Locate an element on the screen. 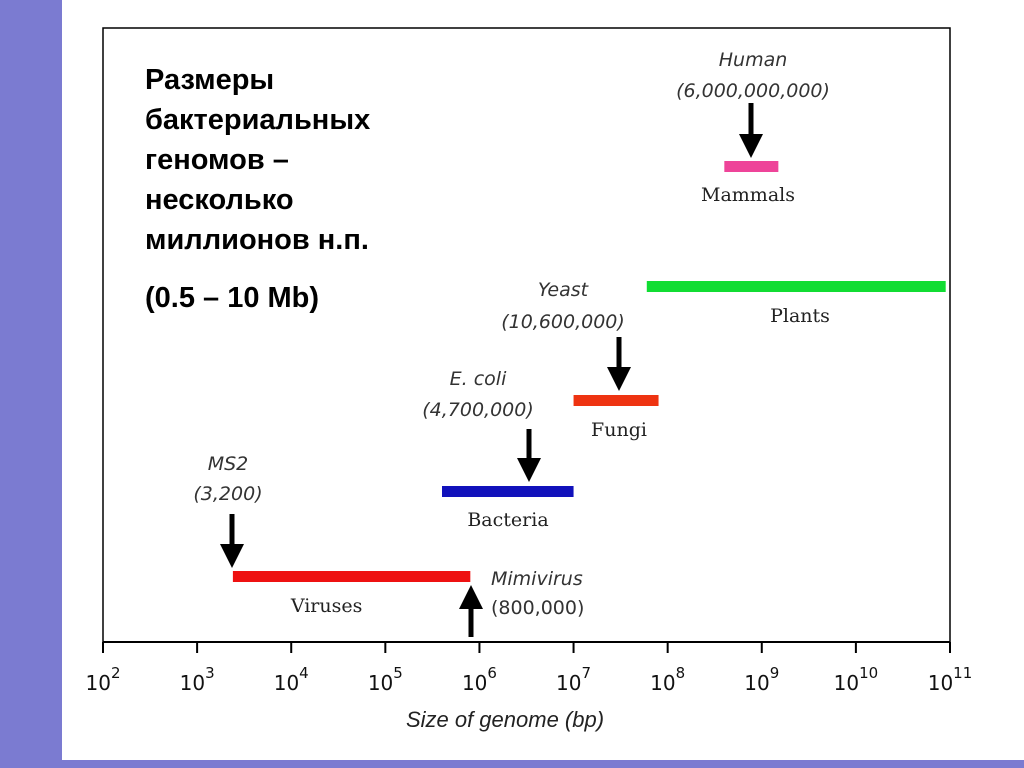 The width and height of the screenshot is (1024, 768). caption-line: Размеры is located at coordinates (210, 80).